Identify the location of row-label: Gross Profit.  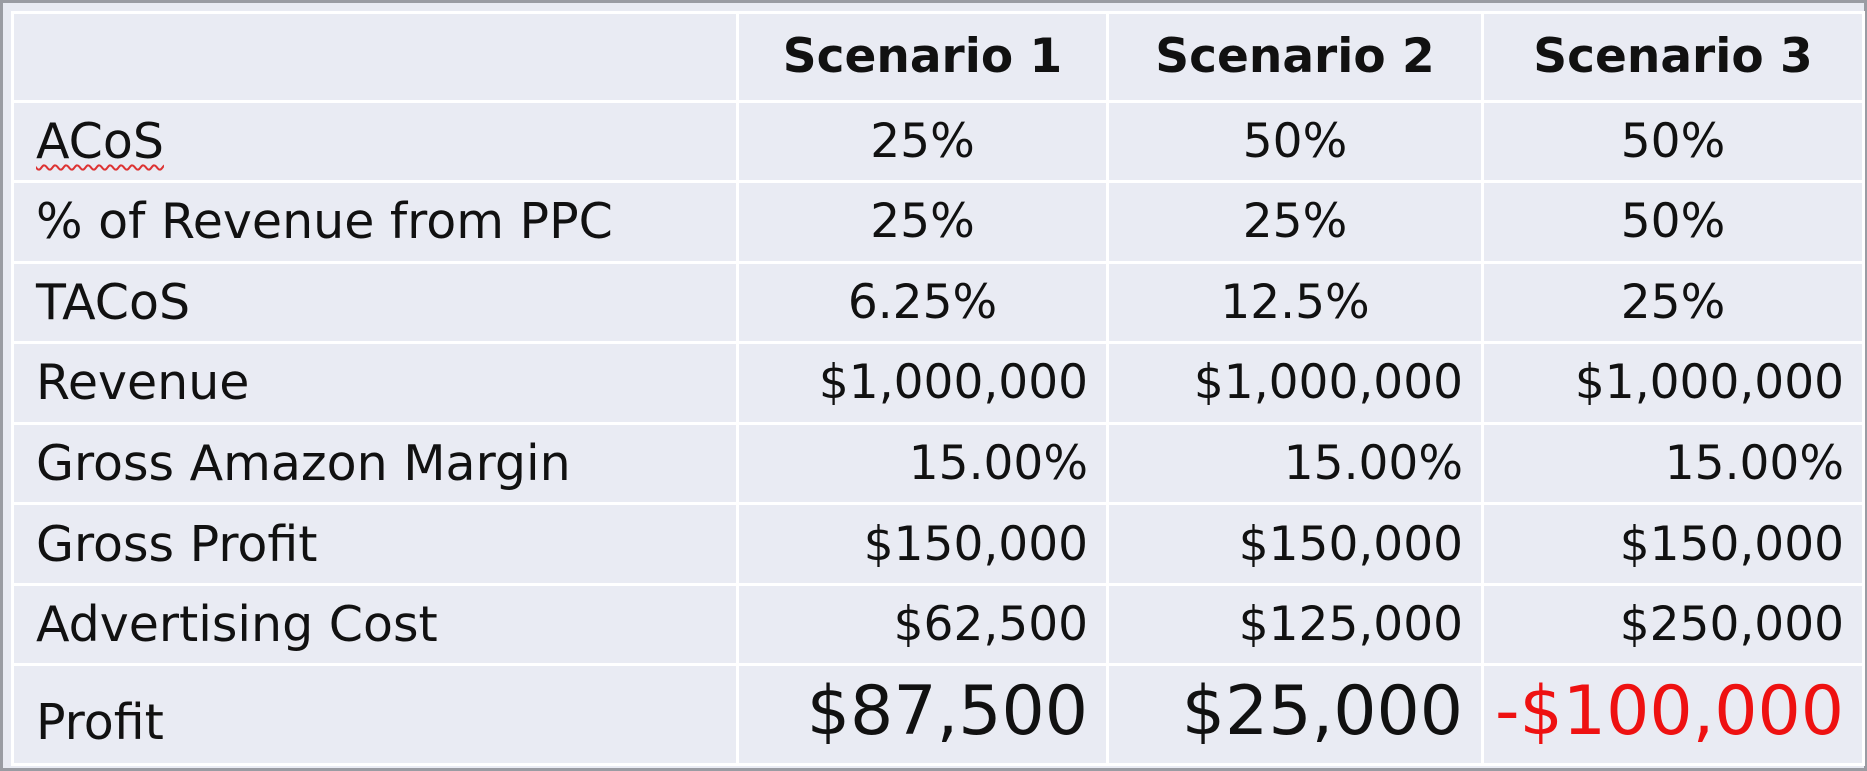
(375, 544).